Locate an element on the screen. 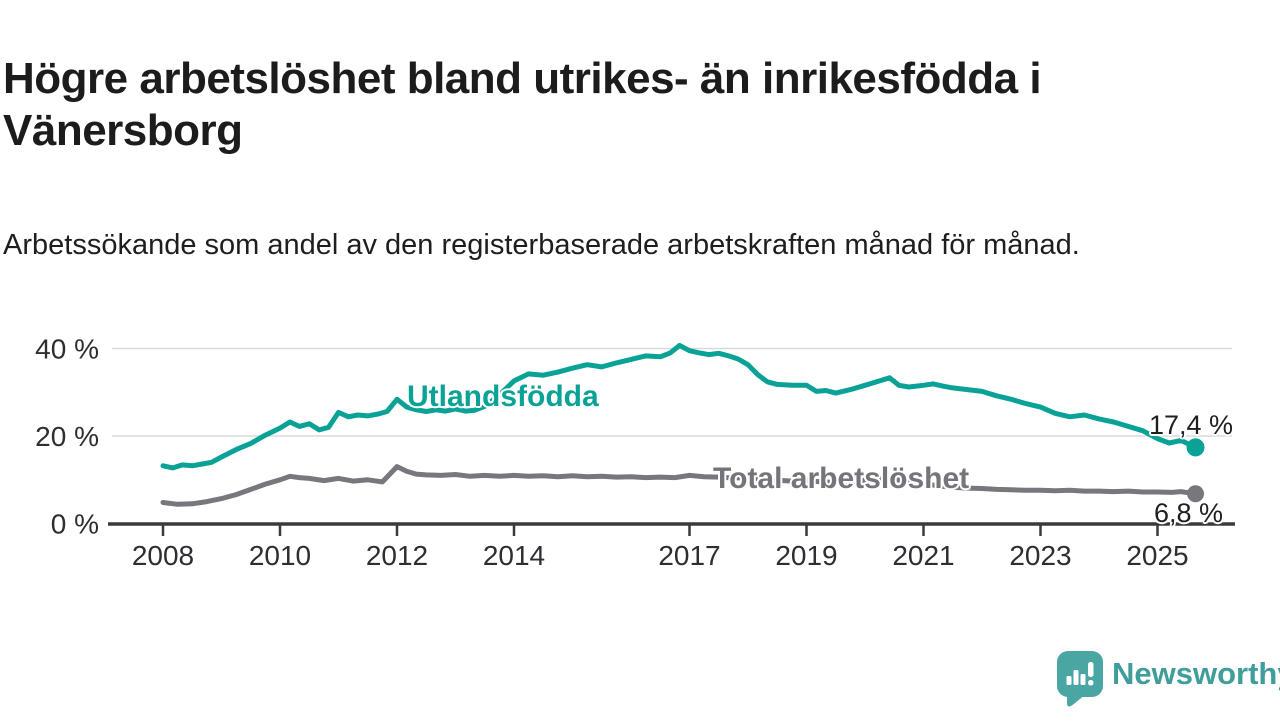 The width and height of the screenshot is (1280, 725). end-dot-utlandsfodda is located at coordinates (1195, 447).